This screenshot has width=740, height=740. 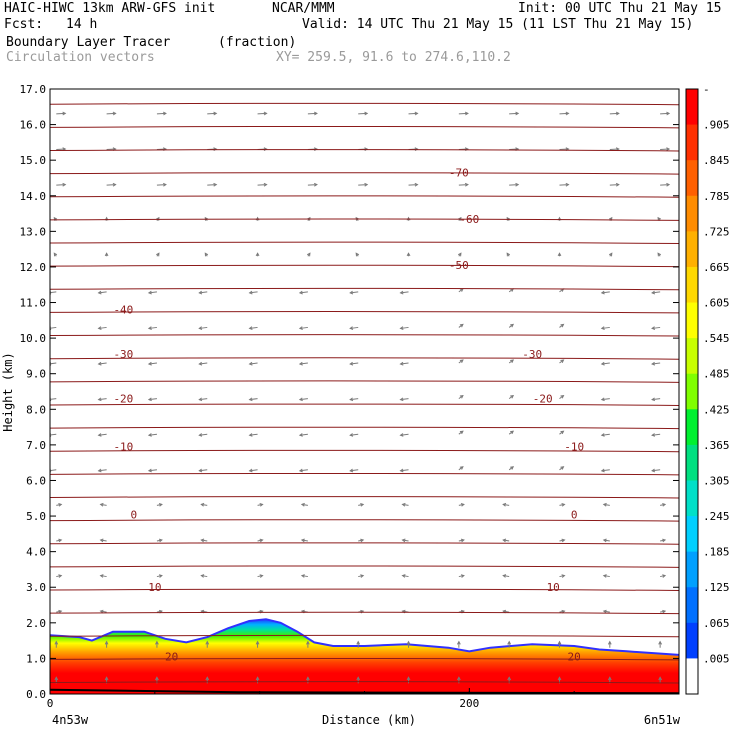 I want to click on isotherm-label: -40, so click(x=123, y=310).